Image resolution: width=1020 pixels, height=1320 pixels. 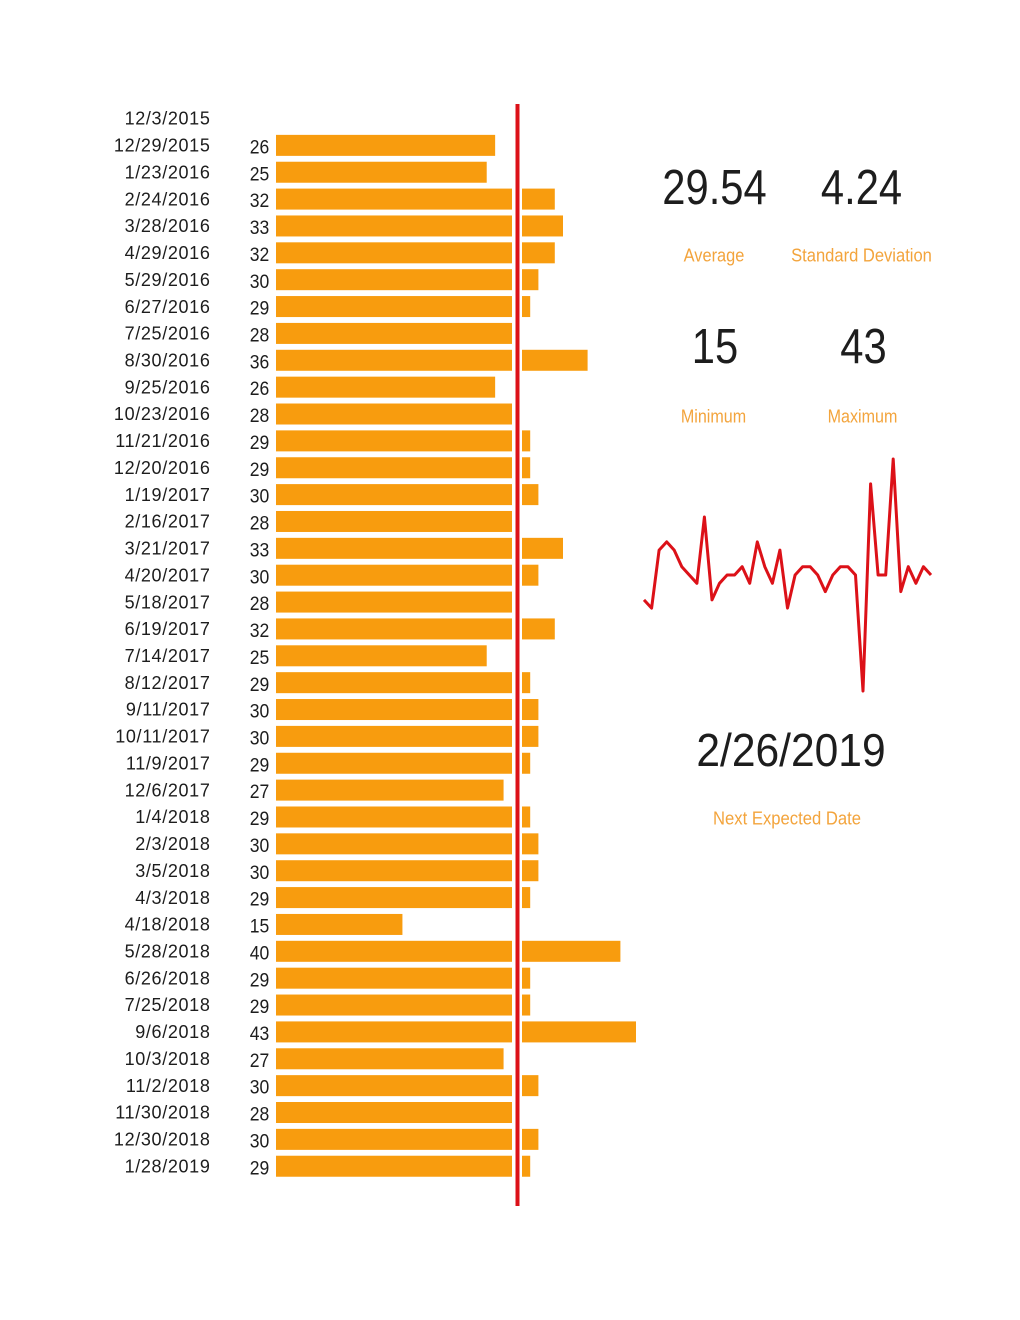 What do you see at coordinates (172, 844) in the screenshot?
I see `svg-text: 2/3/2018` at bounding box center [172, 844].